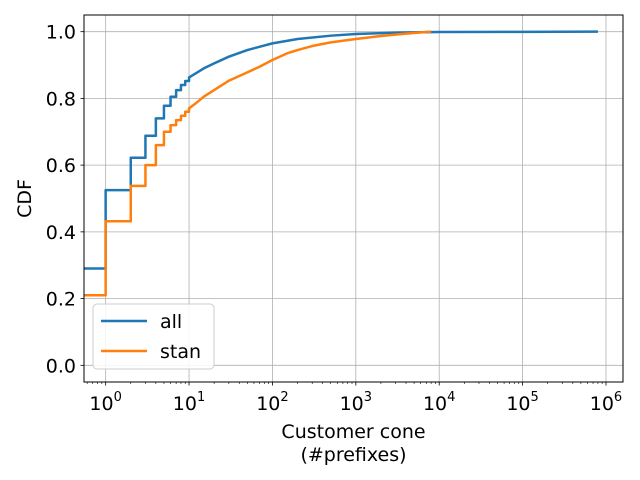 The height and width of the screenshot is (480, 640). I want to click on x-tick-label: 10⁴, so click(439, 402).